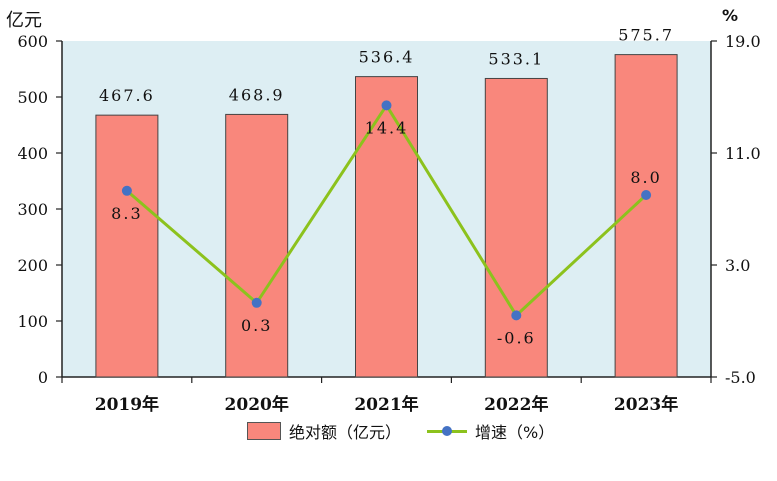  What do you see at coordinates (345, 432) in the screenshot?
I see `legend-label-bar: 绝对额（亿元）` at bounding box center [345, 432].